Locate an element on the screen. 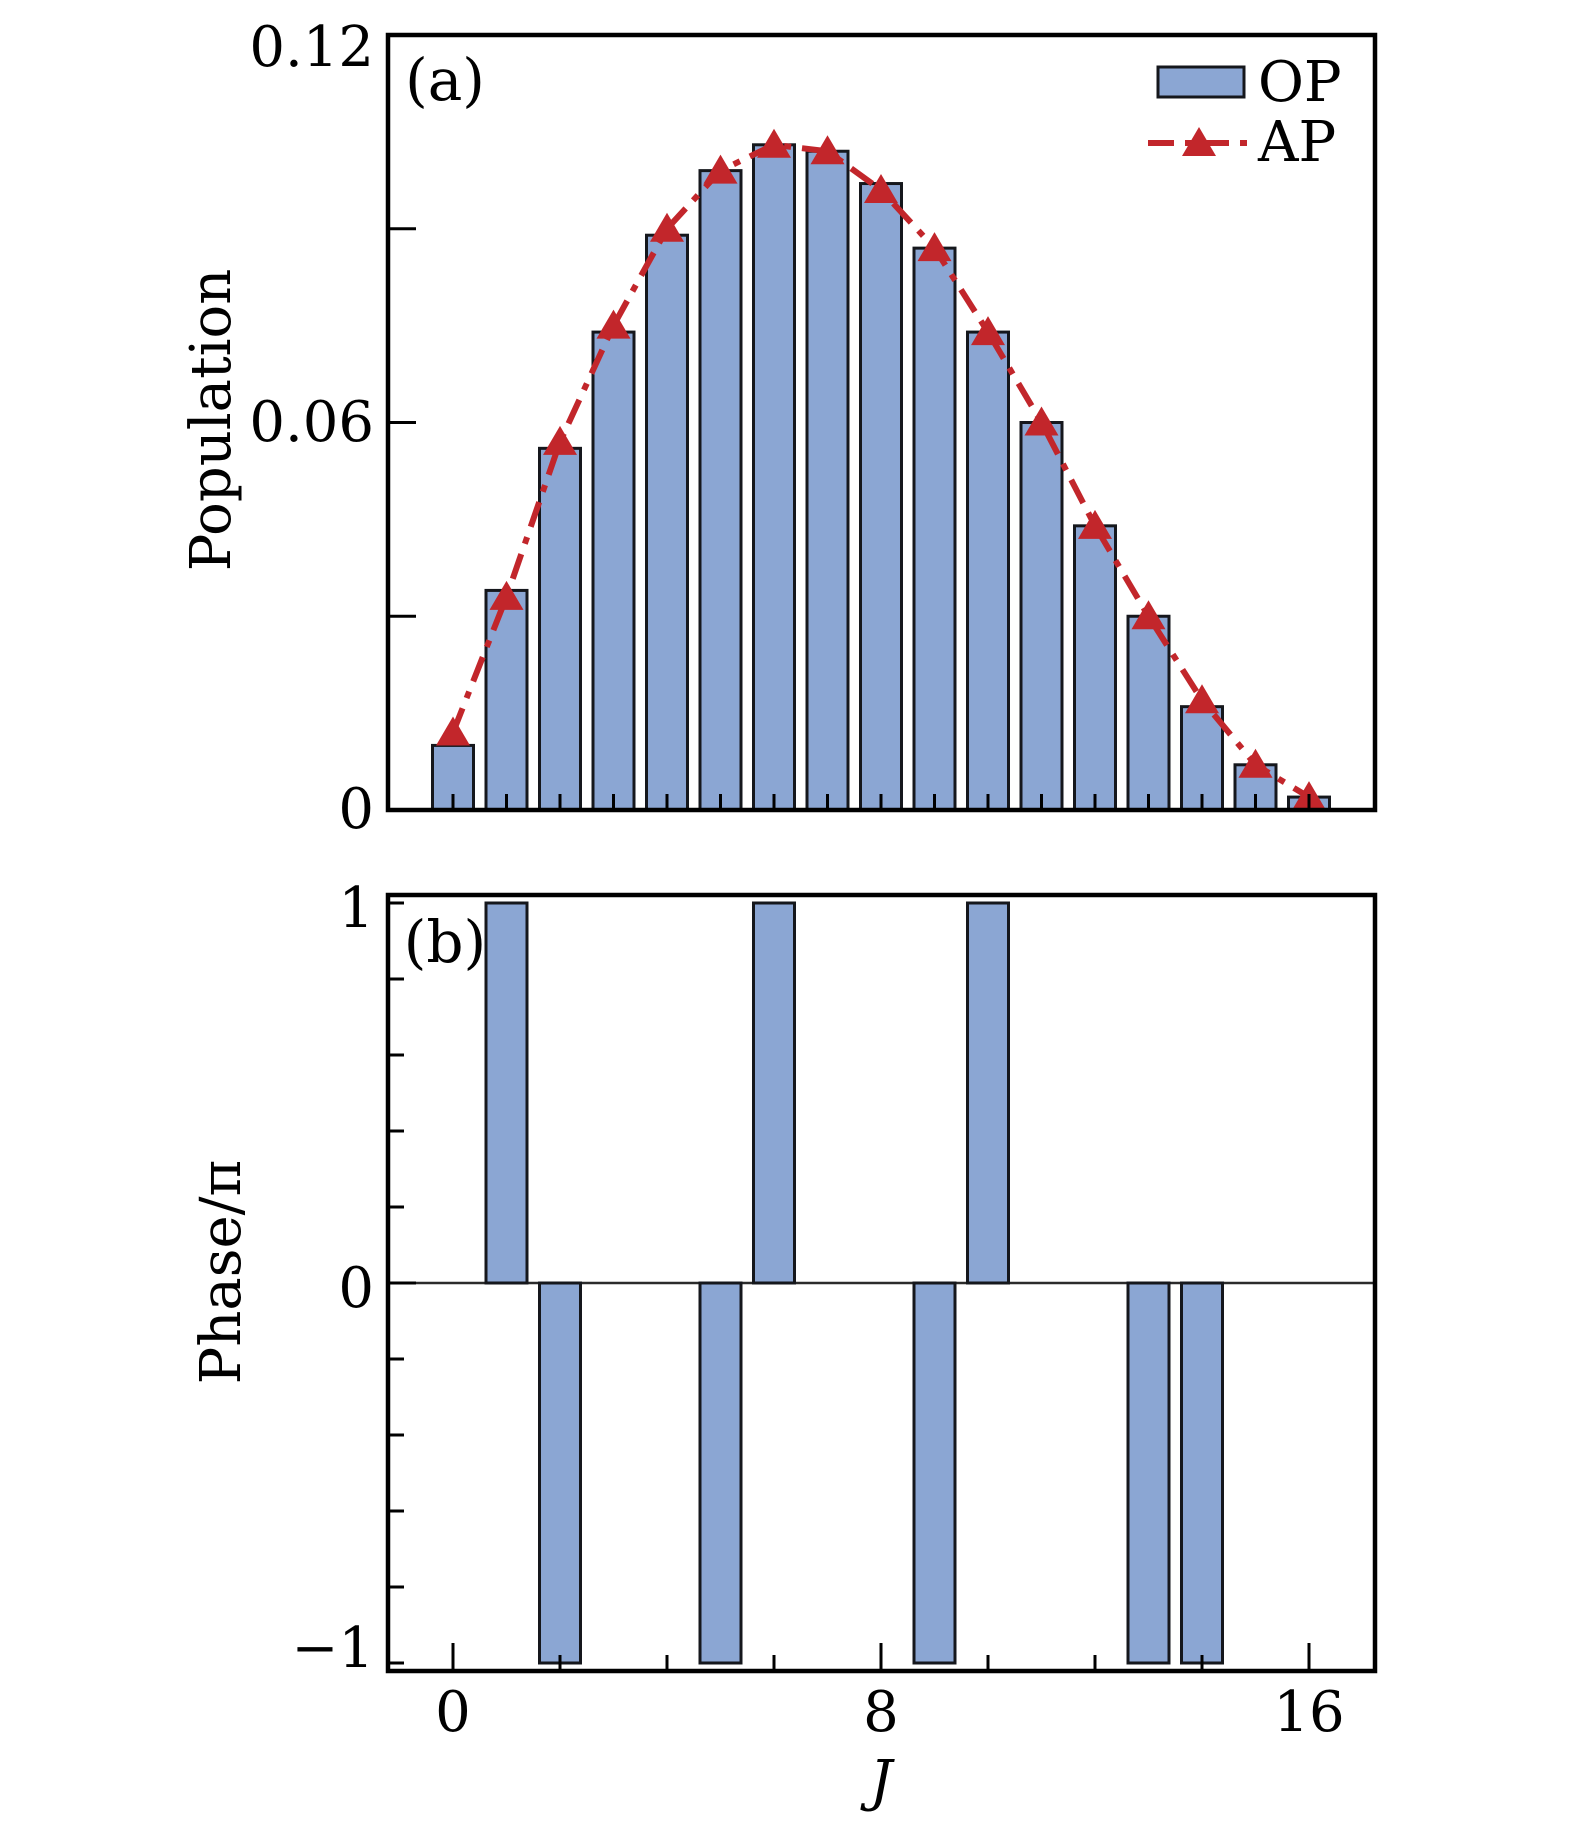 The image size is (1575, 1821). panel-a-ylabel: Population is located at coordinates (211, 420).